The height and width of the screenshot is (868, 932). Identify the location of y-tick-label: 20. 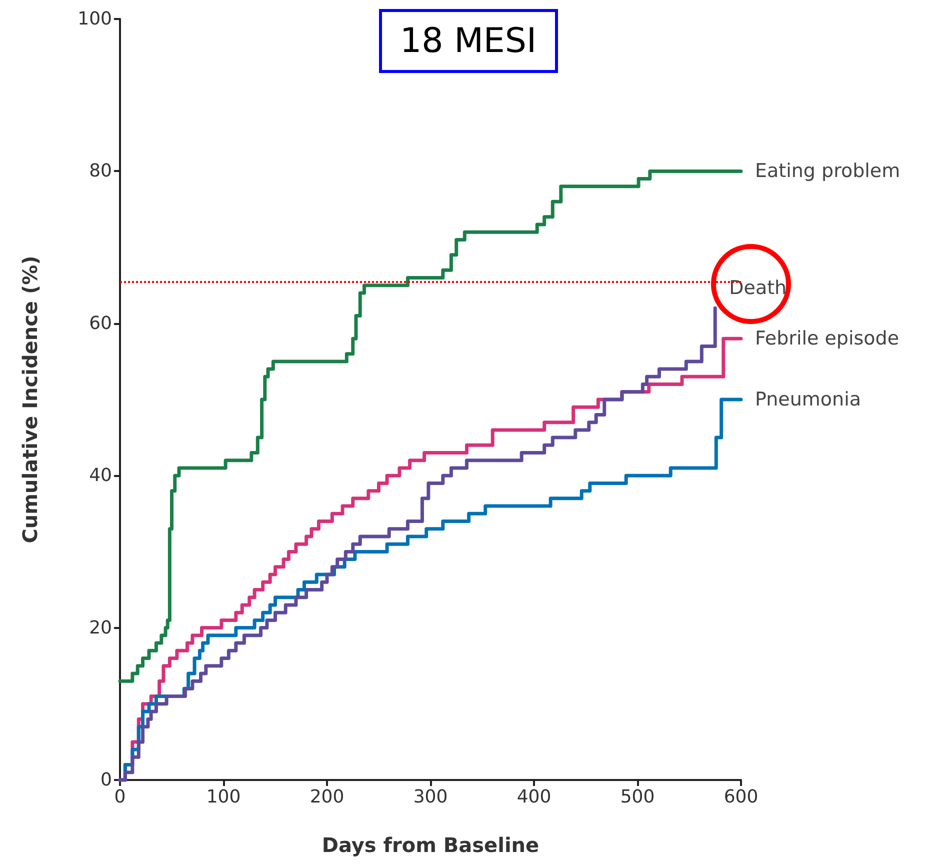
(100, 627).